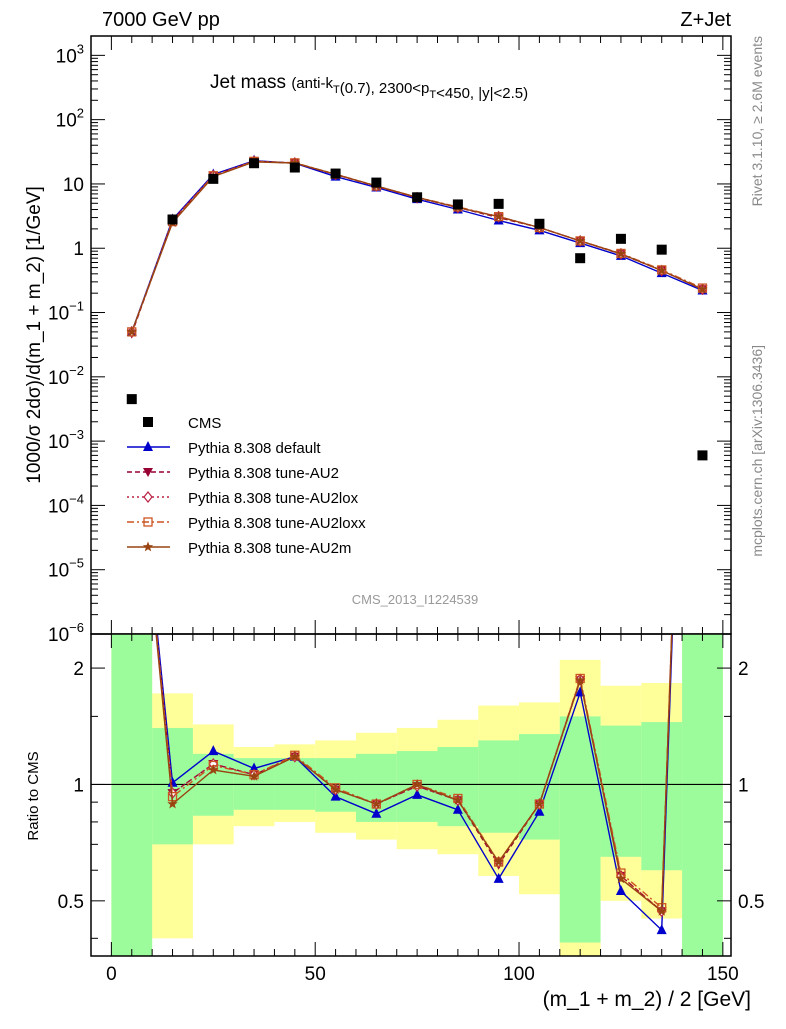  I want to click on legend-label-au2m: Pythia 8.308 tune-AU2m, so click(269, 548).